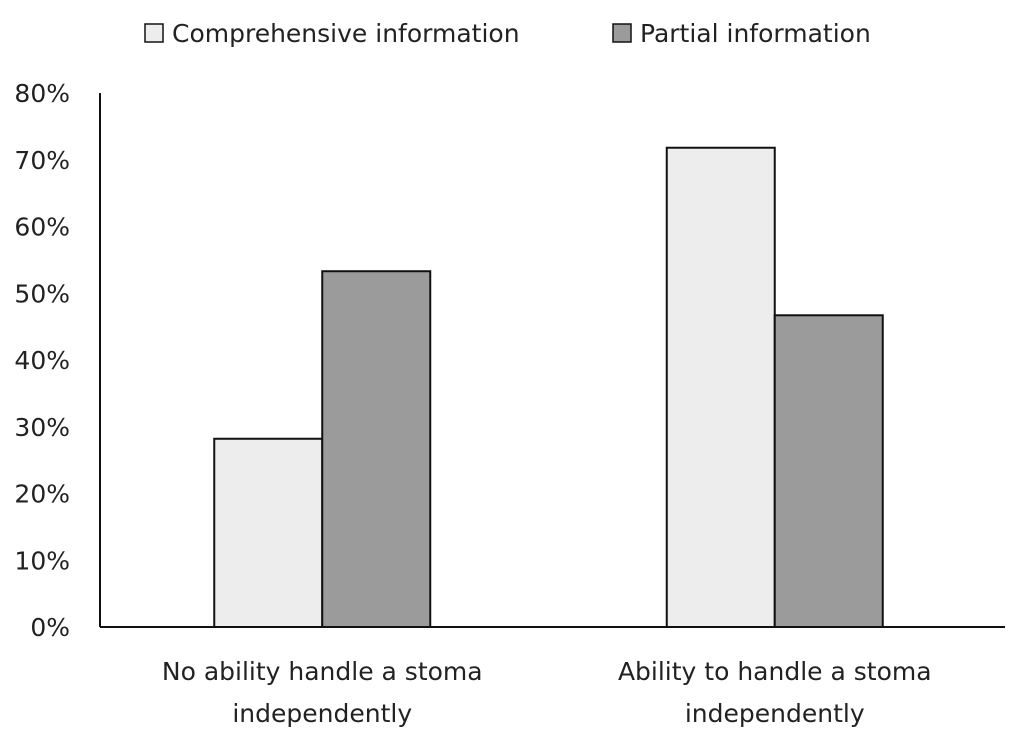 This screenshot has height=741, width=1024. I want to click on y-tick-label: 60%, so click(42, 227).